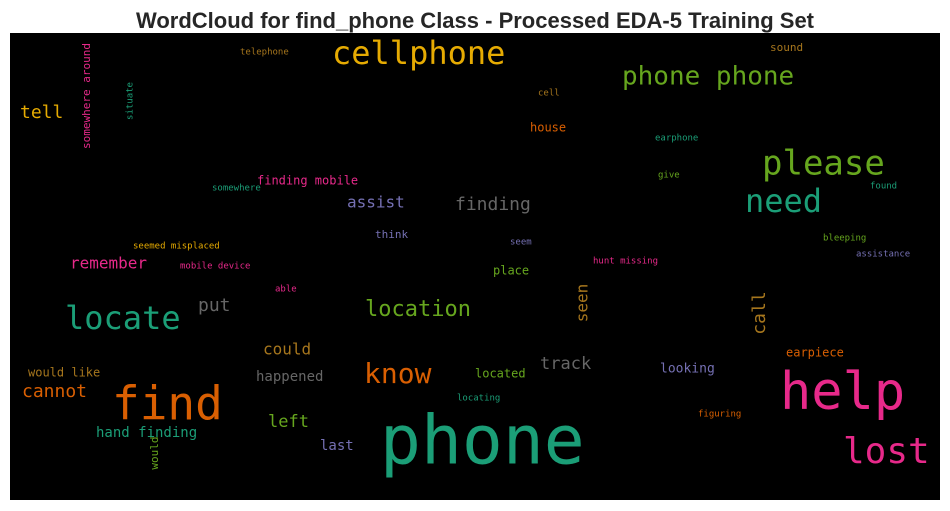 The image size is (950, 511). What do you see at coordinates (236, 189) in the screenshot?
I see `word: somewhere` at bounding box center [236, 189].